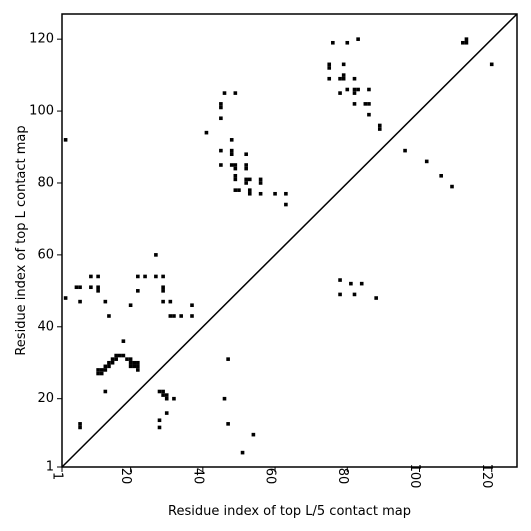 Image resolution: width=531 pixels, height=531 pixels. Describe the element at coordinates (270, 476) in the screenshot. I see `x-tick-label: 60` at that location.